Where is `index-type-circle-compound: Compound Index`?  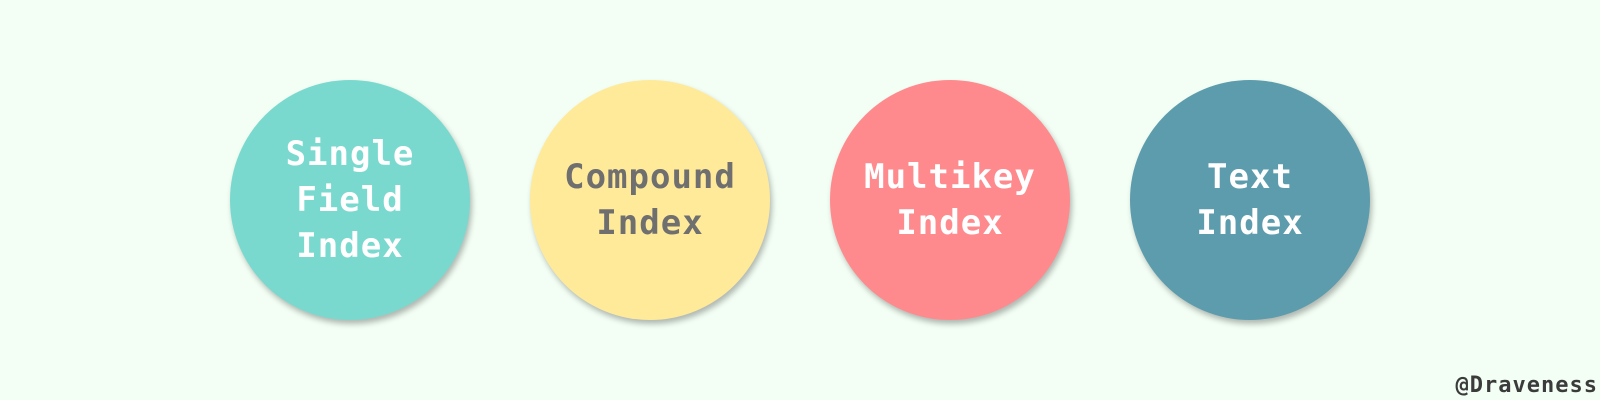
index-type-circle-compound: Compound Index is located at coordinates (650, 200).